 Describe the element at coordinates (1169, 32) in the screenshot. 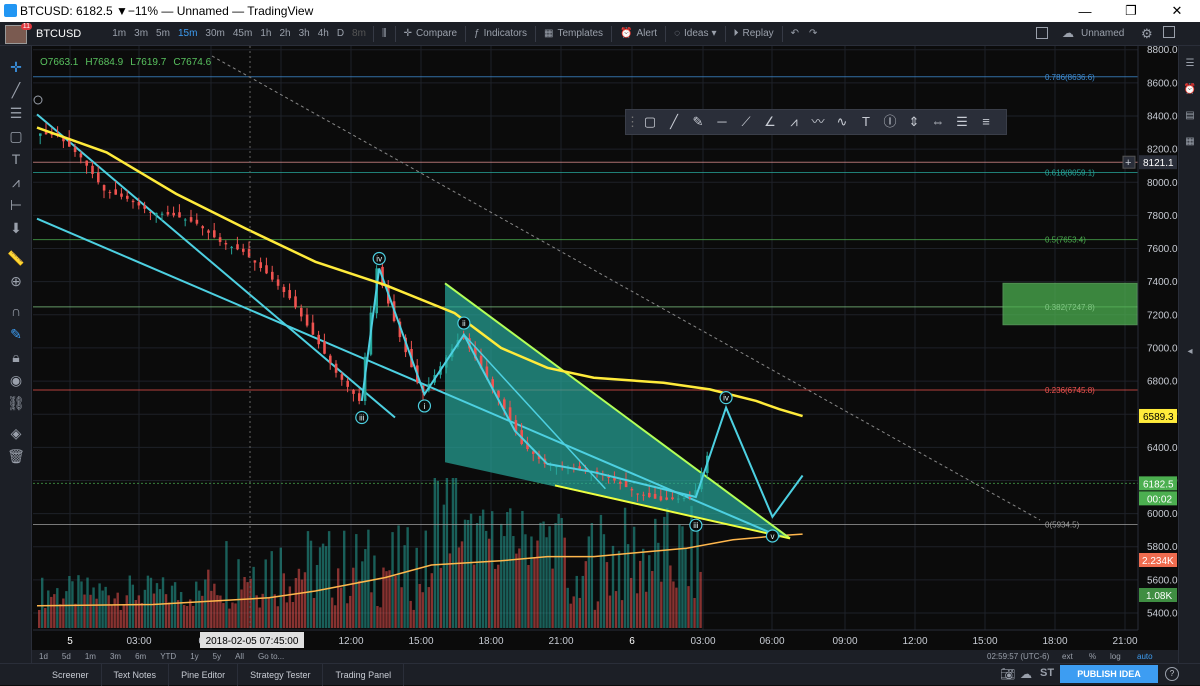

I see `snapshot-icon` at that location.